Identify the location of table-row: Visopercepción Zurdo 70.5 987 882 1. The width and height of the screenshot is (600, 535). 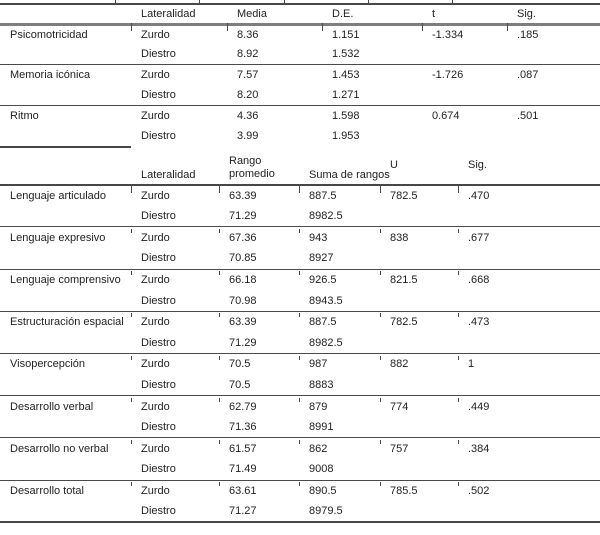
(300, 364).